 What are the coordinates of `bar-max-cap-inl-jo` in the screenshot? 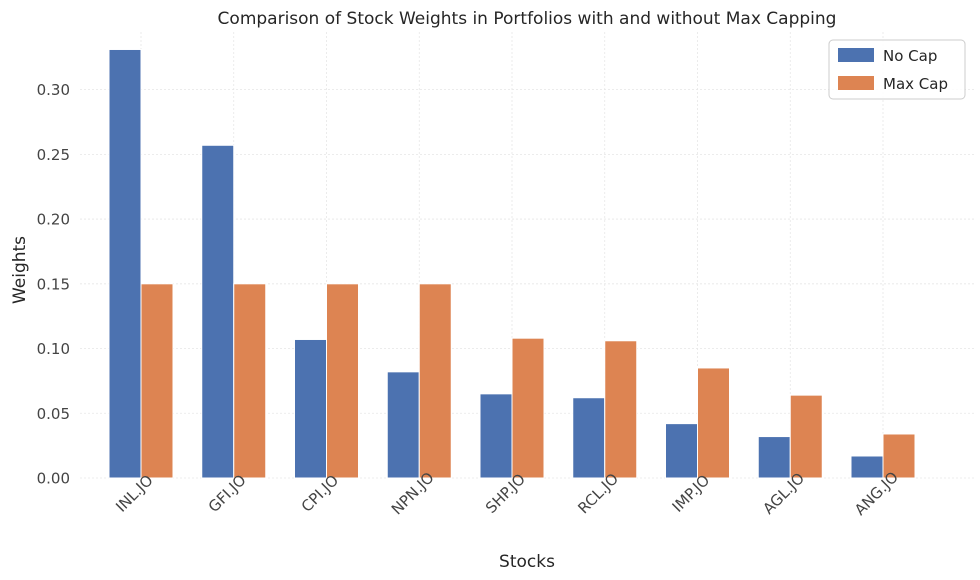 It's located at (157, 381).